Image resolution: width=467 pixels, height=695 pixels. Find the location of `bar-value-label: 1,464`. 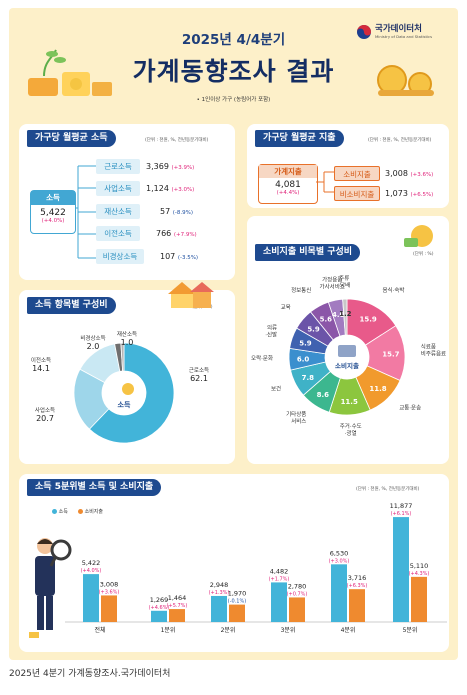

bar-value-label: 1,464 is located at coordinates (177, 598).